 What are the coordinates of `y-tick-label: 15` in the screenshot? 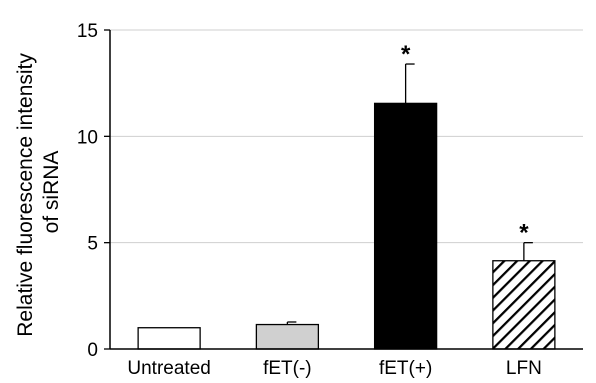 It's located at (87, 31).